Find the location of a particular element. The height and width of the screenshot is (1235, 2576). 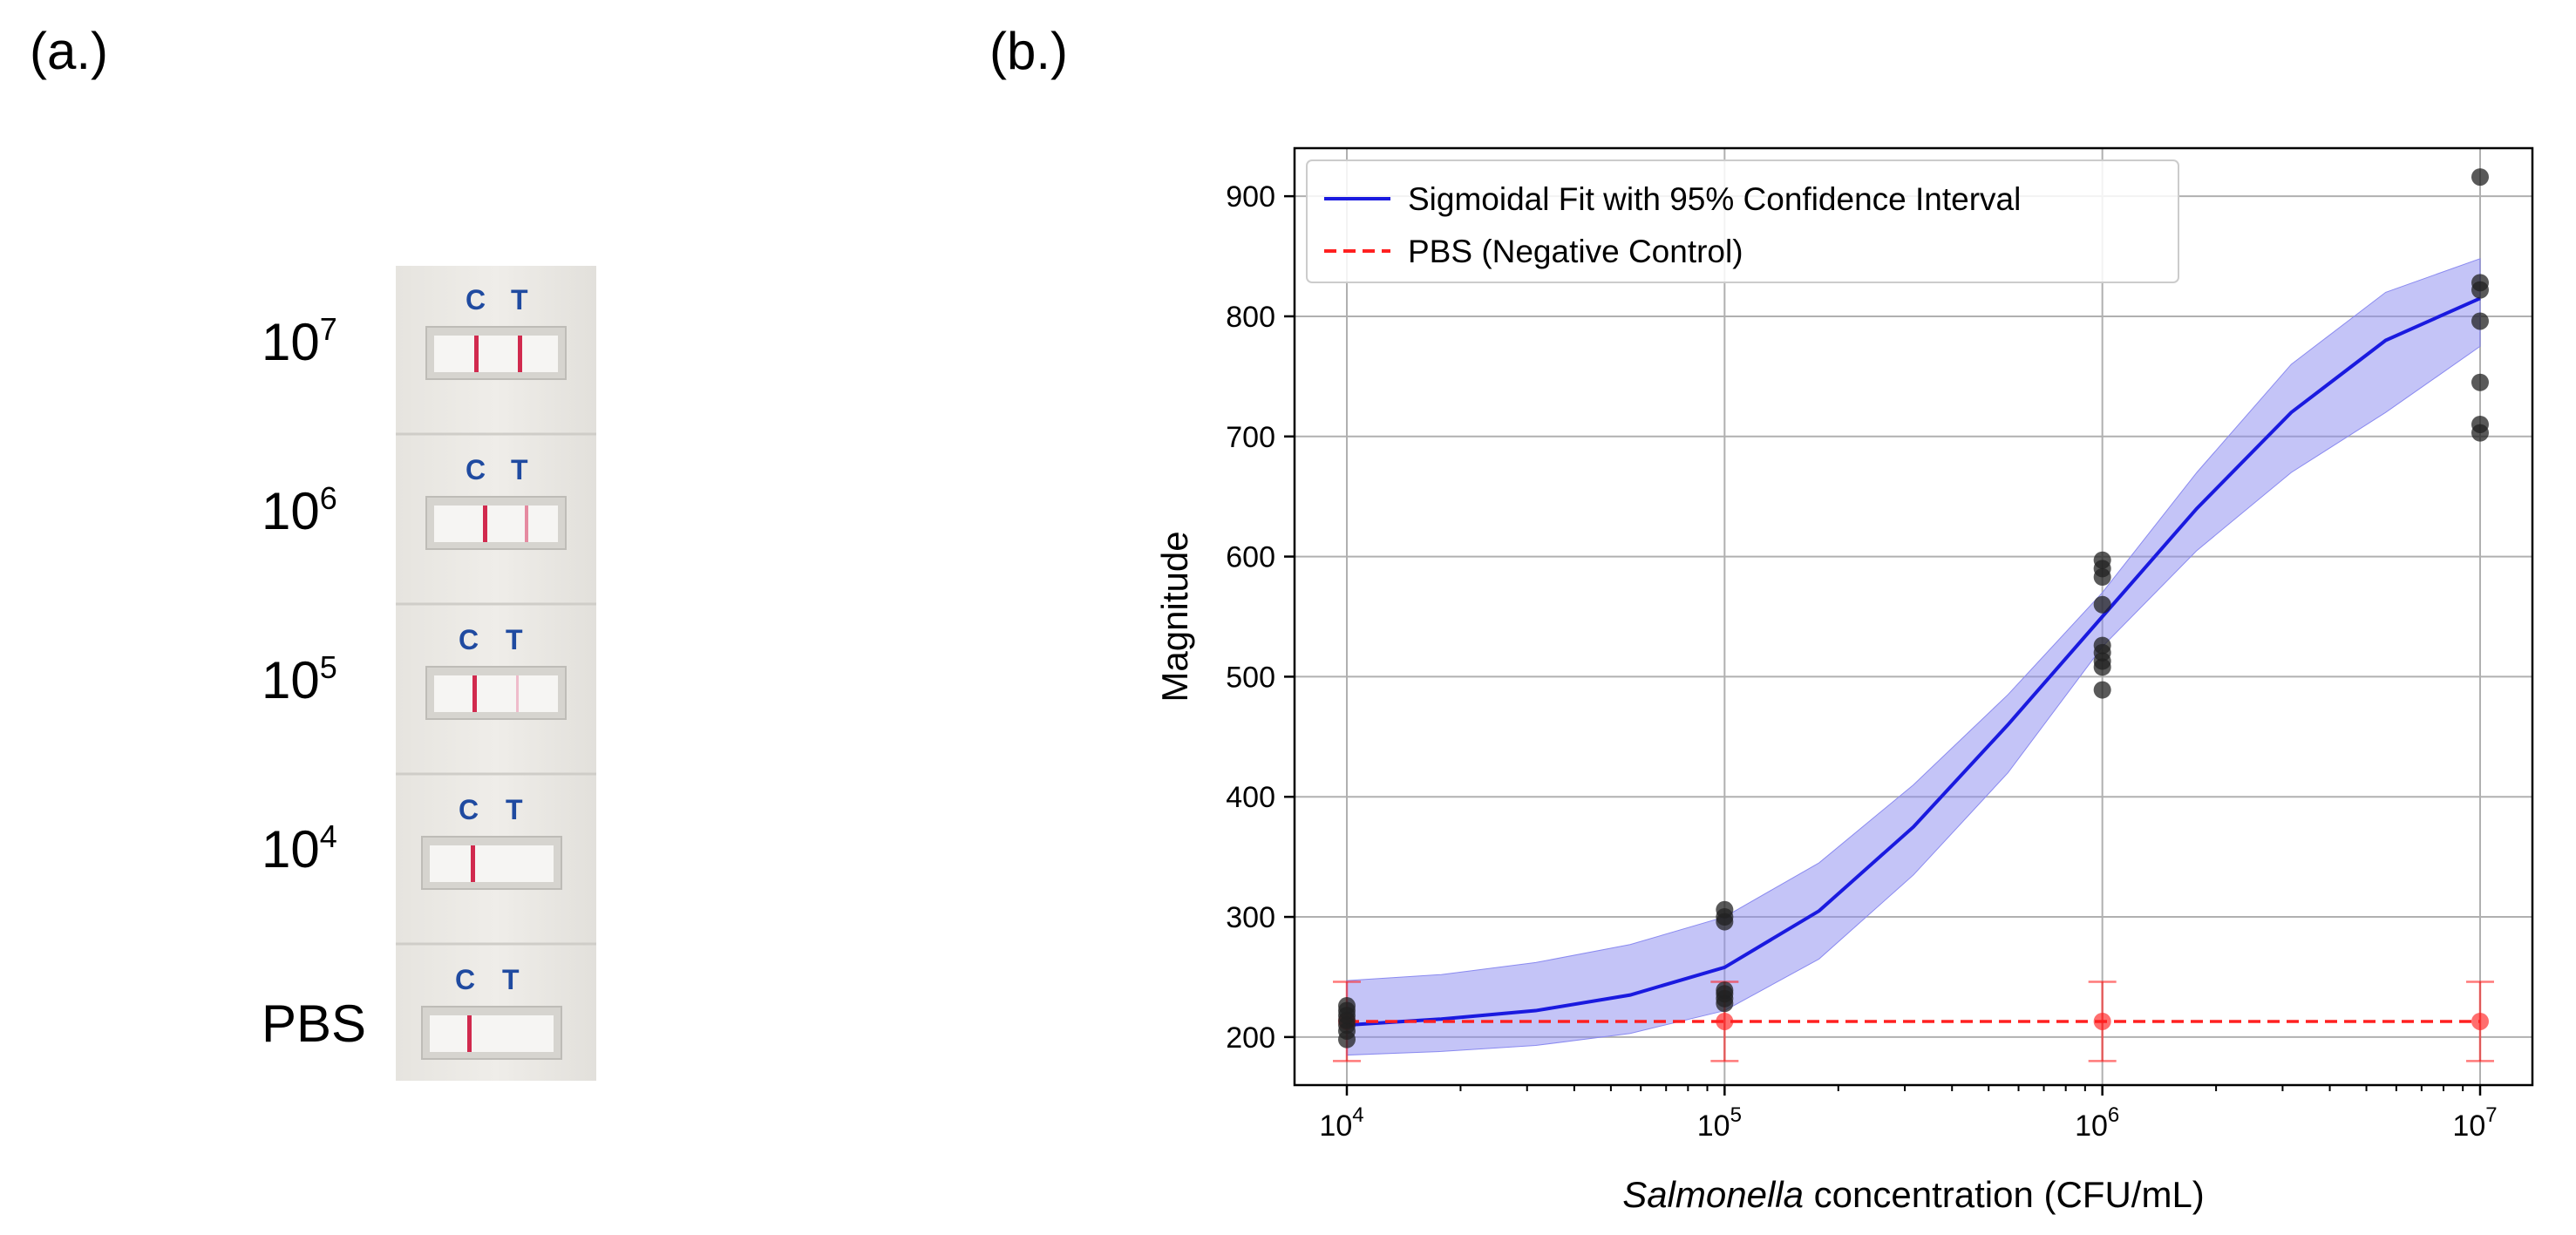

strip-concentration-label: 107 is located at coordinates (299, 341).